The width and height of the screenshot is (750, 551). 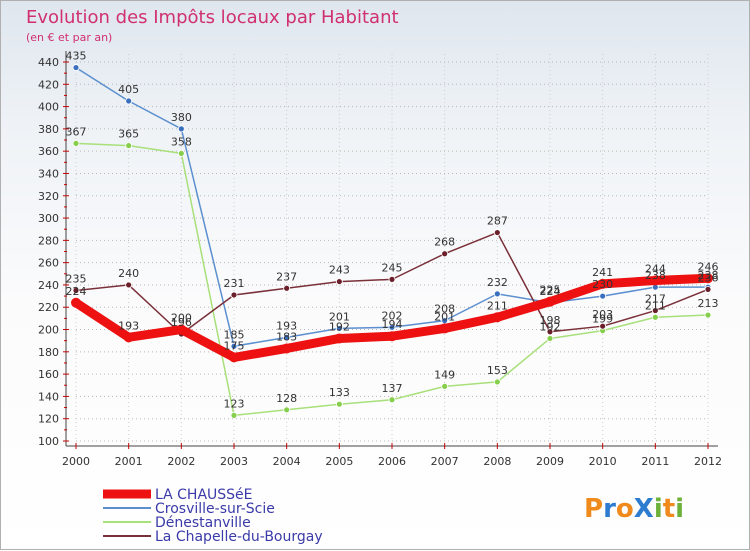 What do you see at coordinates (339, 461) in the screenshot?
I see `x-tick-label: 2005` at bounding box center [339, 461].